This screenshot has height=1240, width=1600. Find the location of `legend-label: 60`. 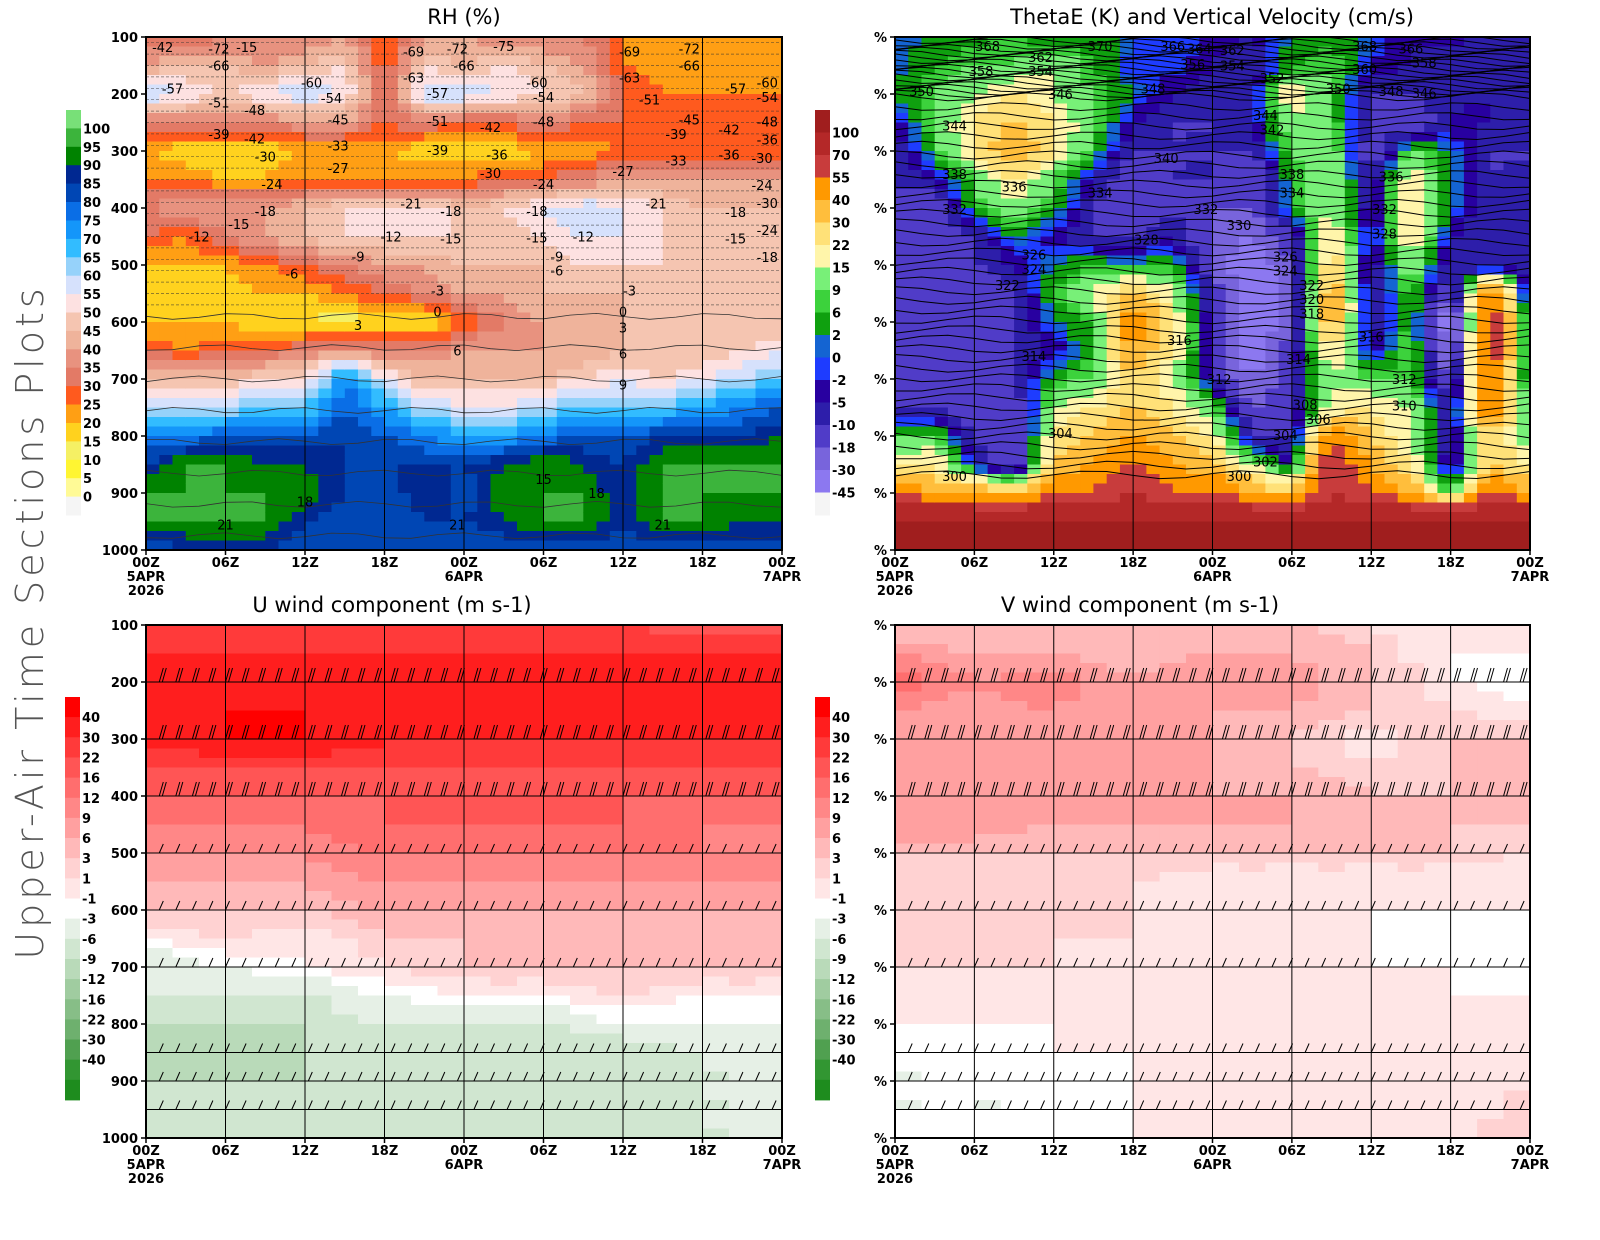

legend-label: 60 is located at coordinates (92, 277).